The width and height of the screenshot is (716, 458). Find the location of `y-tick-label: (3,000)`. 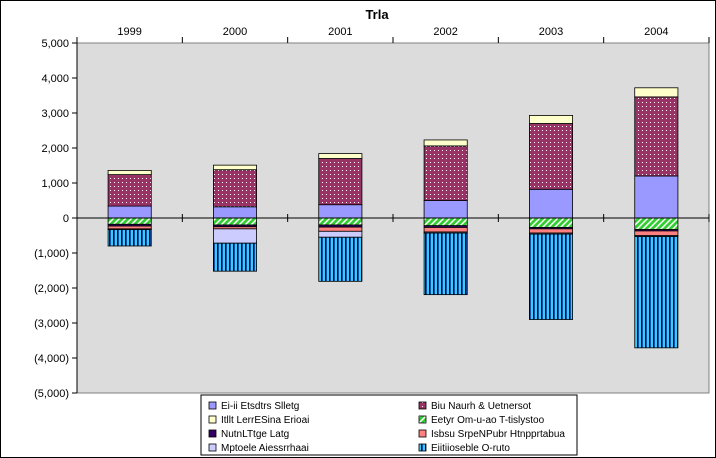

y-tick-label: (3,000) is located at coordinates (51, 324).